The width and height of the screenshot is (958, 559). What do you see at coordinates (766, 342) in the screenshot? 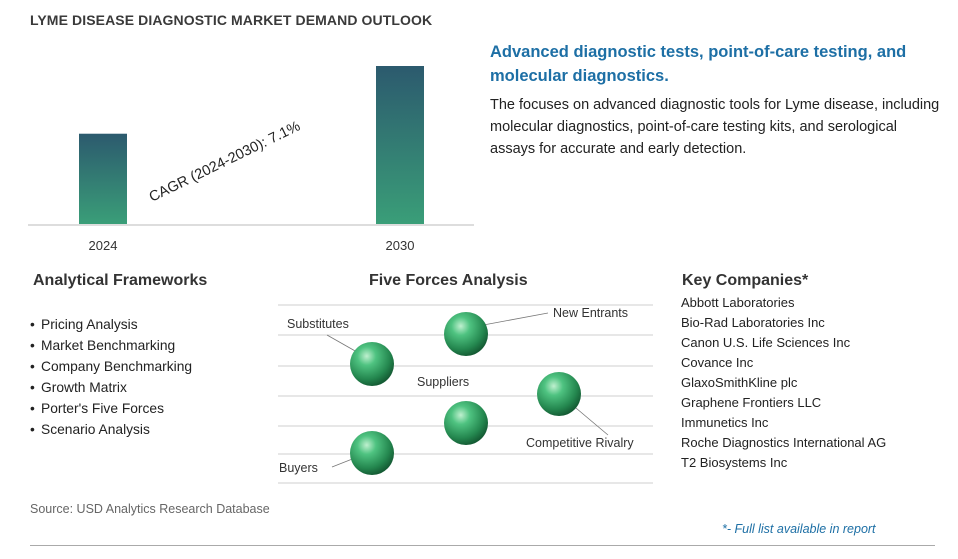
I see `list-item: Canon U.S. Life Sciences Inc` at bounding box center [766, 342].